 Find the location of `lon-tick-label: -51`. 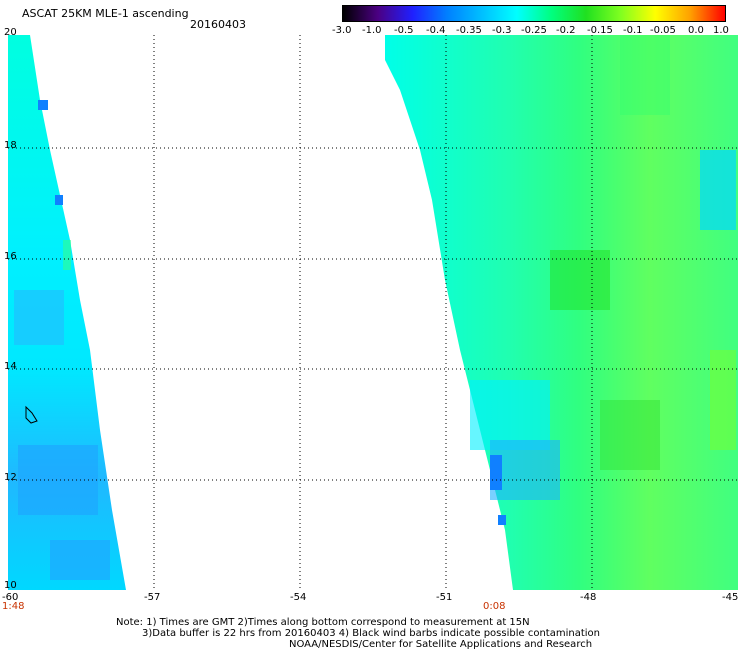

lon-tick-label: -51 is located at coordinates (444, 597).